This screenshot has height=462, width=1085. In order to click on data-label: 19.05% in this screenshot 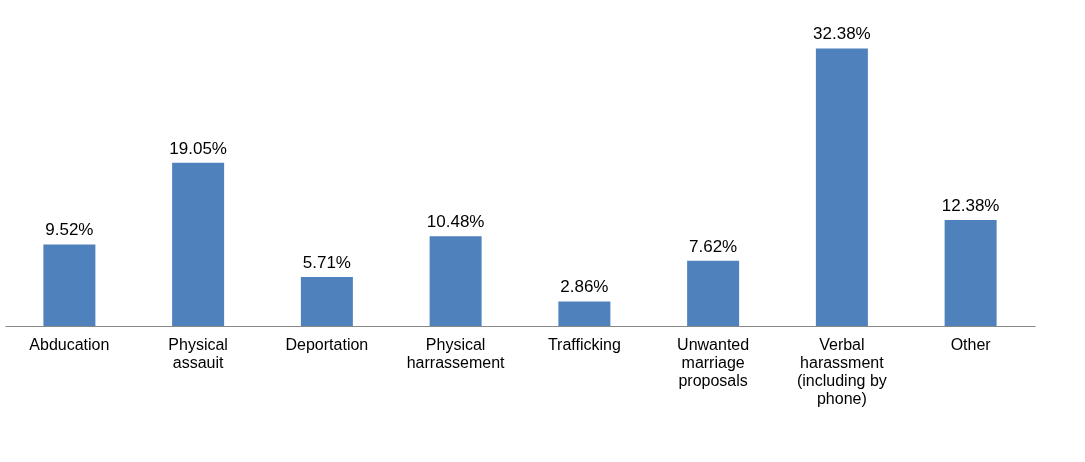, I will do `click(198, 148)`.